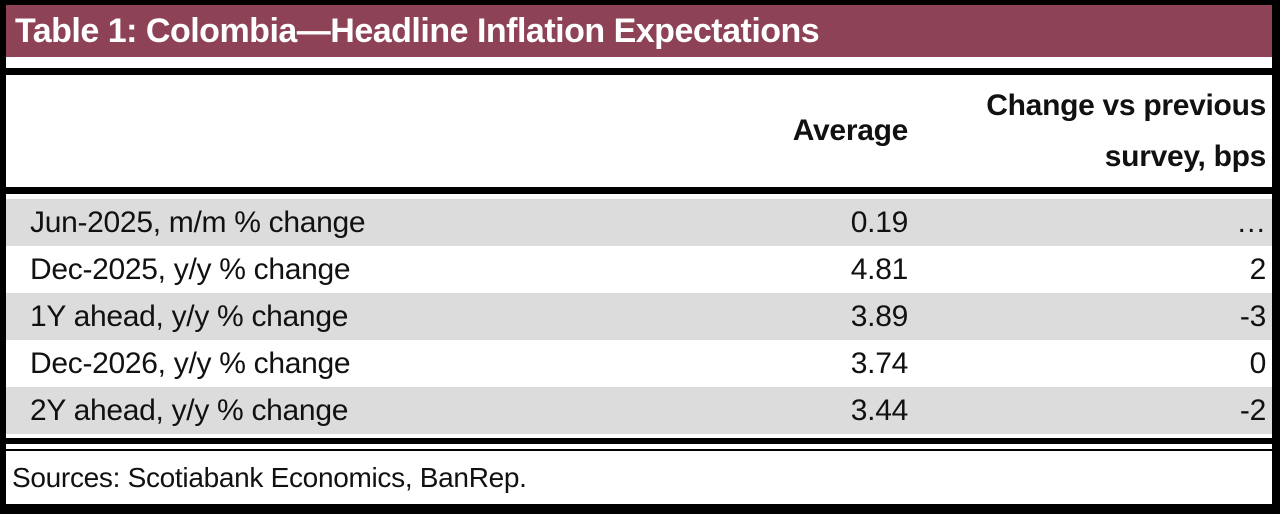 The image size is (1280, 514). What do you see at coordinates (1126, 105) in the screenshot?
I see `column-header-change-line1: Change vs previous` at bounding box center [1126, 105].